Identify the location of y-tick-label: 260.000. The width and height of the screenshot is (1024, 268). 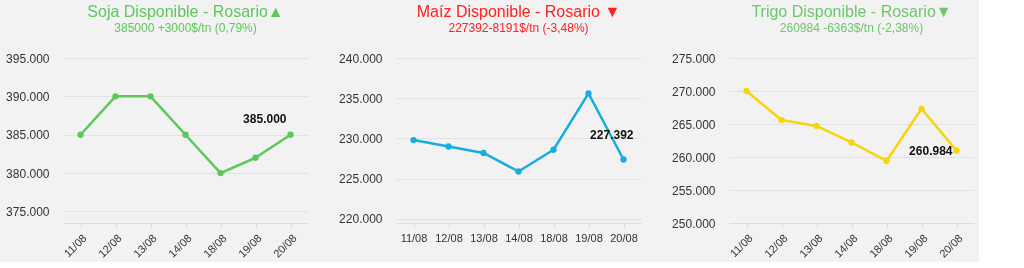
(694, 157).